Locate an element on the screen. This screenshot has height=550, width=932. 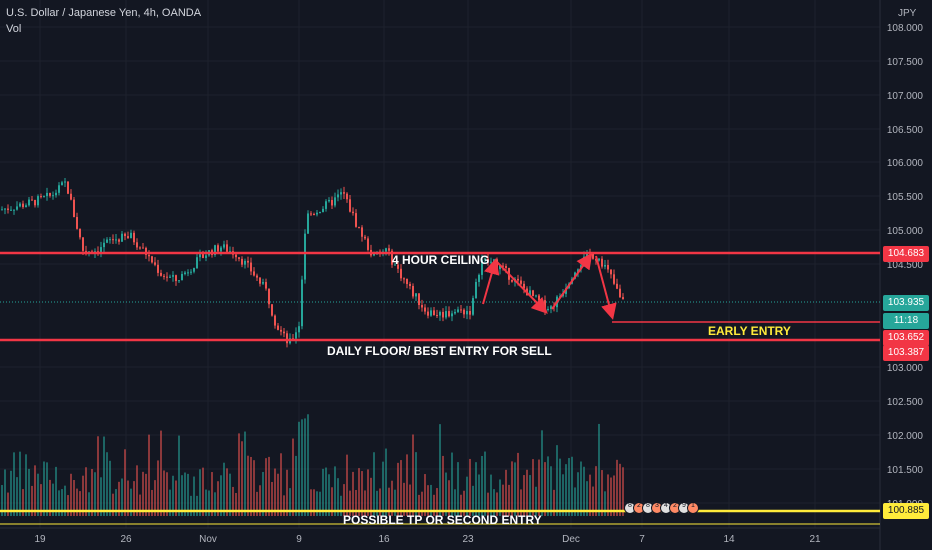
drawn-arrow is located at coordinates (572, 281).